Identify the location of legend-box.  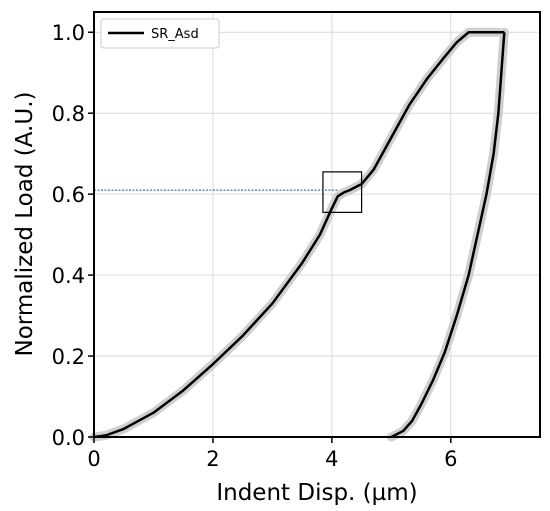
(160, 33).